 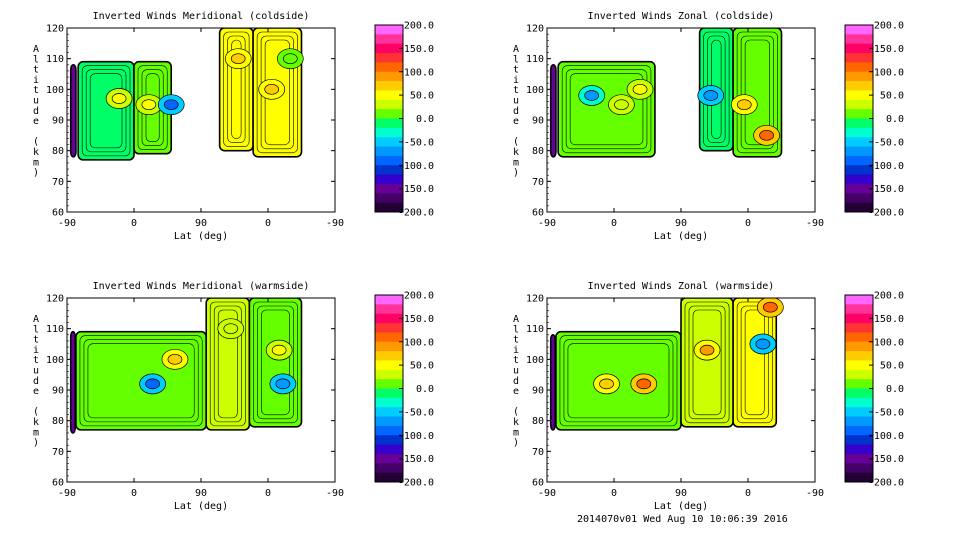 I want to click on chart-title: Inverted Winds Meridional (coldside), so click(x=201, y=16).